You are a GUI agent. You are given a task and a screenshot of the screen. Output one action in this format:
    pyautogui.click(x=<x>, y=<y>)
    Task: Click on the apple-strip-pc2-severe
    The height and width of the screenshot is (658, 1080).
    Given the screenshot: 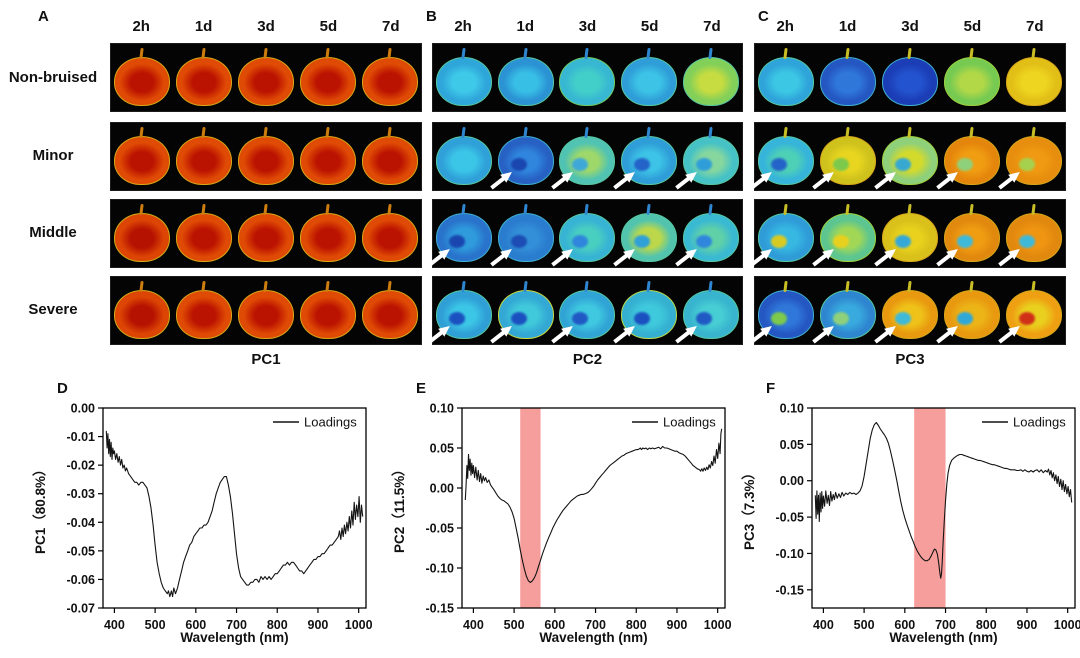 What is the action you would take?
    pyautogui.click(x=585, y=310)
    